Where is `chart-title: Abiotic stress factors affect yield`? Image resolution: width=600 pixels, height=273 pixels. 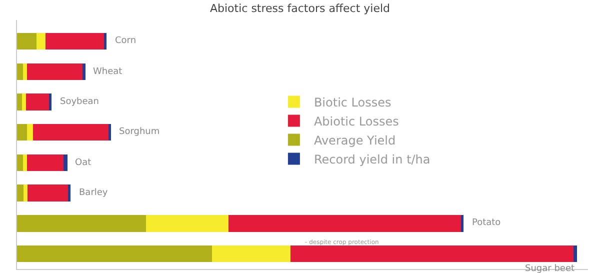 chart-title: Abiotic stress factors affect yield is located at coordinates (300, 8).